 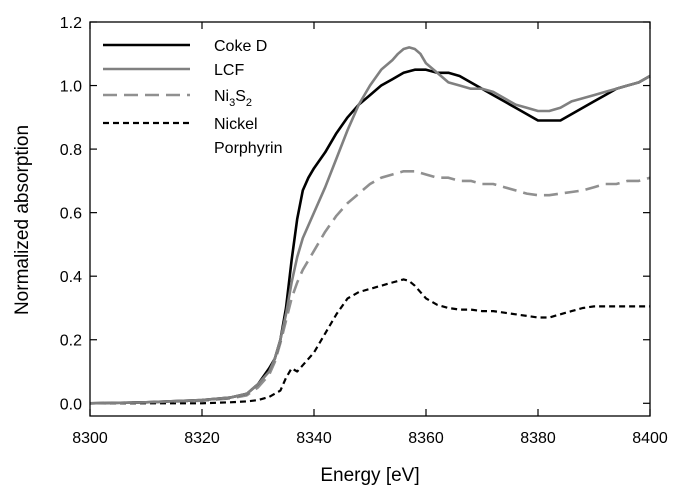 I want to click on y-tick-label: 0.2, so click(x=71, y=341).